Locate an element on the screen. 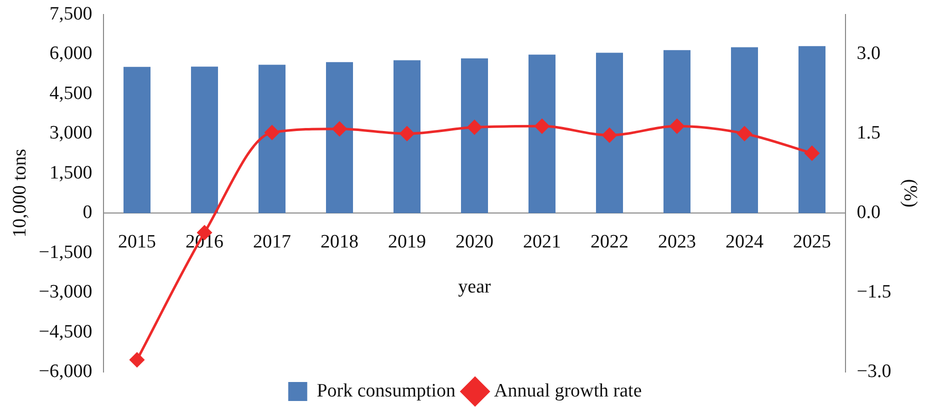 The image size is (935, 416). x-tick-label: 2024 is located at coordinates (744, 241).